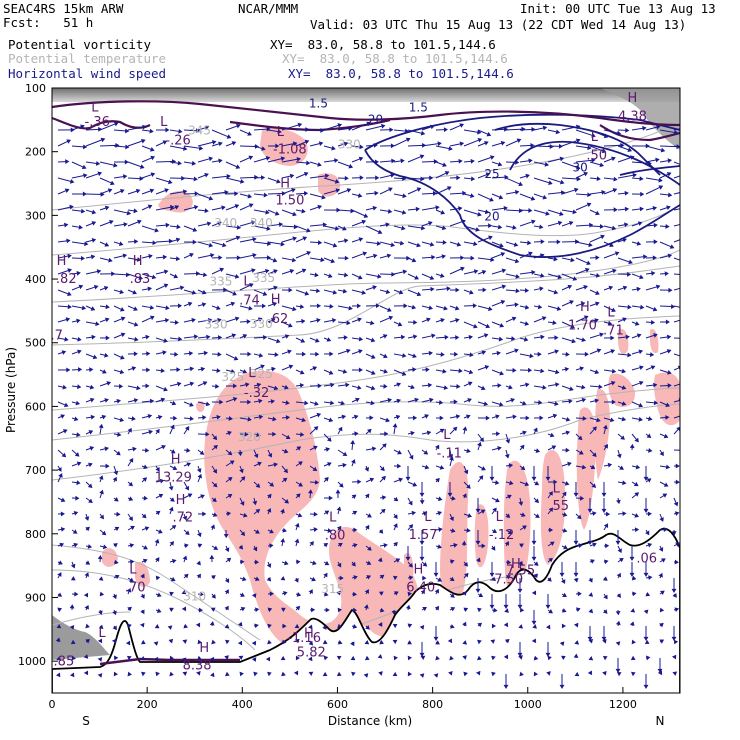 The image size is (740, 740). What do you see at coordinates (632, 116) in the screenshot?
I see `pv-extremum-label: 4.38` at bounding box center [632, 116].